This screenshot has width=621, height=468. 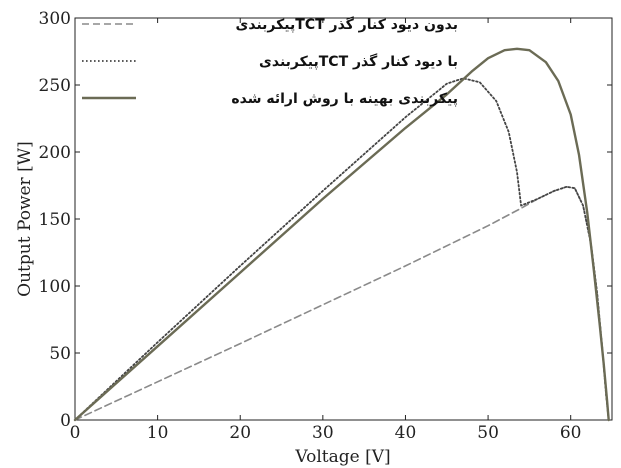 I want to click on x-tick-label: 10, so click(x=158, y=433).